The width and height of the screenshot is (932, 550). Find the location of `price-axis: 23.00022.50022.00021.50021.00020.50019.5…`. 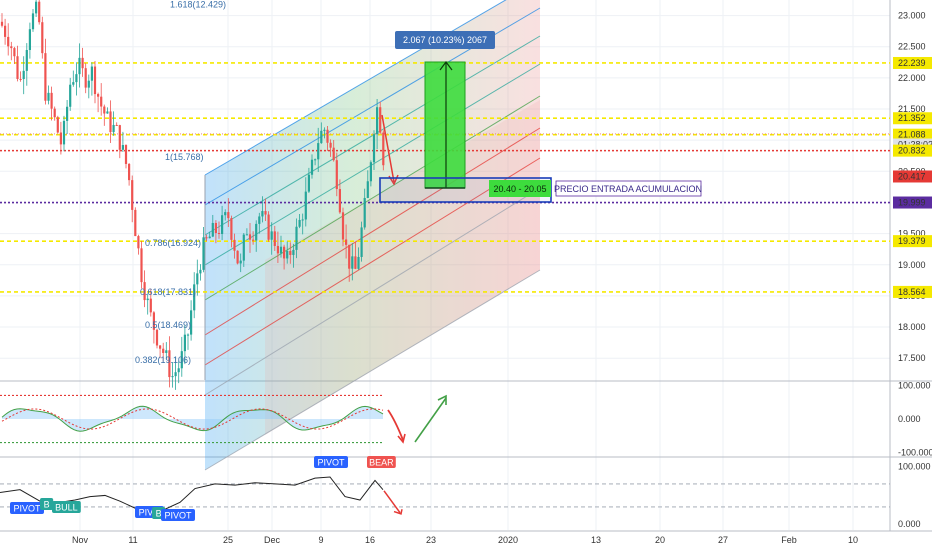

price-axis: 23.00022.50022.00021.50021.00020.50019.5… is located at coordinates (912, 187).